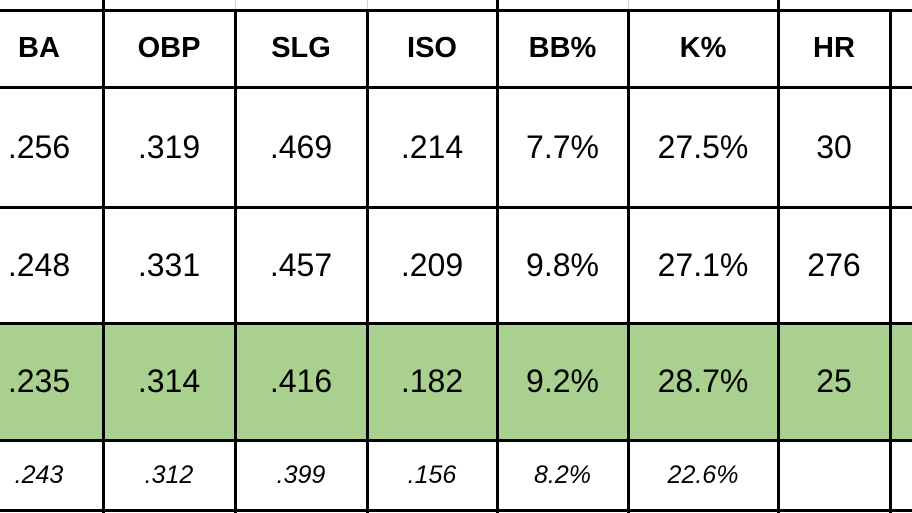 This screenshot has width=912, height=513. Describe the element at coordinates (432, 474) in the screenshot. I see `table-cell: .156` at that location.